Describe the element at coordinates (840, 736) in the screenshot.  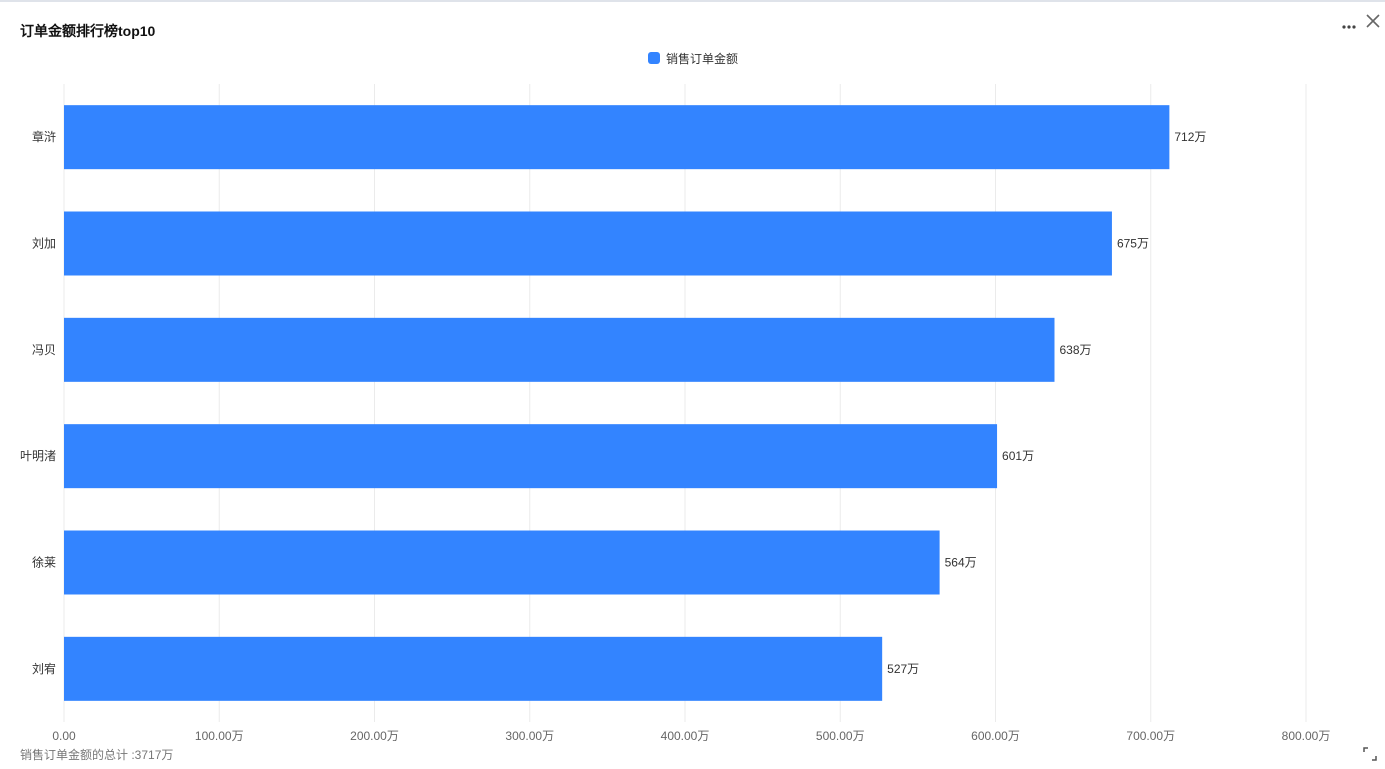
I see `x-tick-label: 500.00万` at that location.